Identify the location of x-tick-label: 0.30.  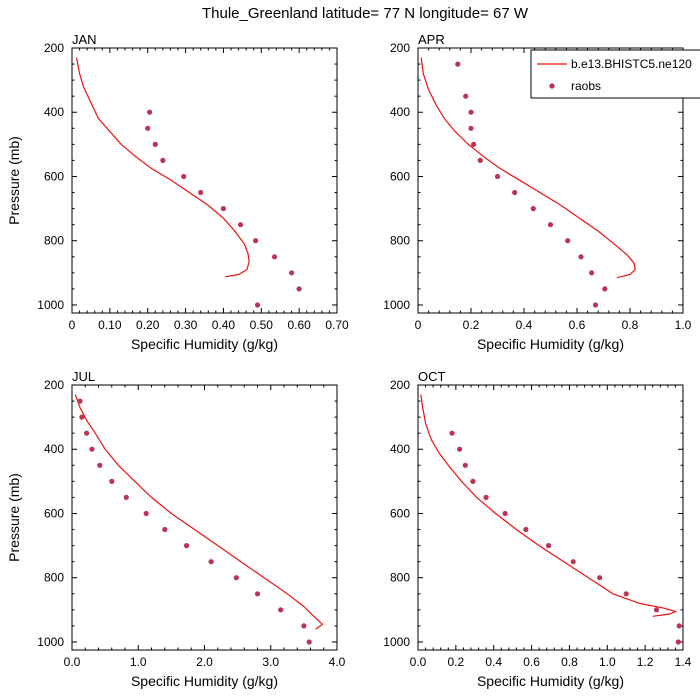
(186, 325).